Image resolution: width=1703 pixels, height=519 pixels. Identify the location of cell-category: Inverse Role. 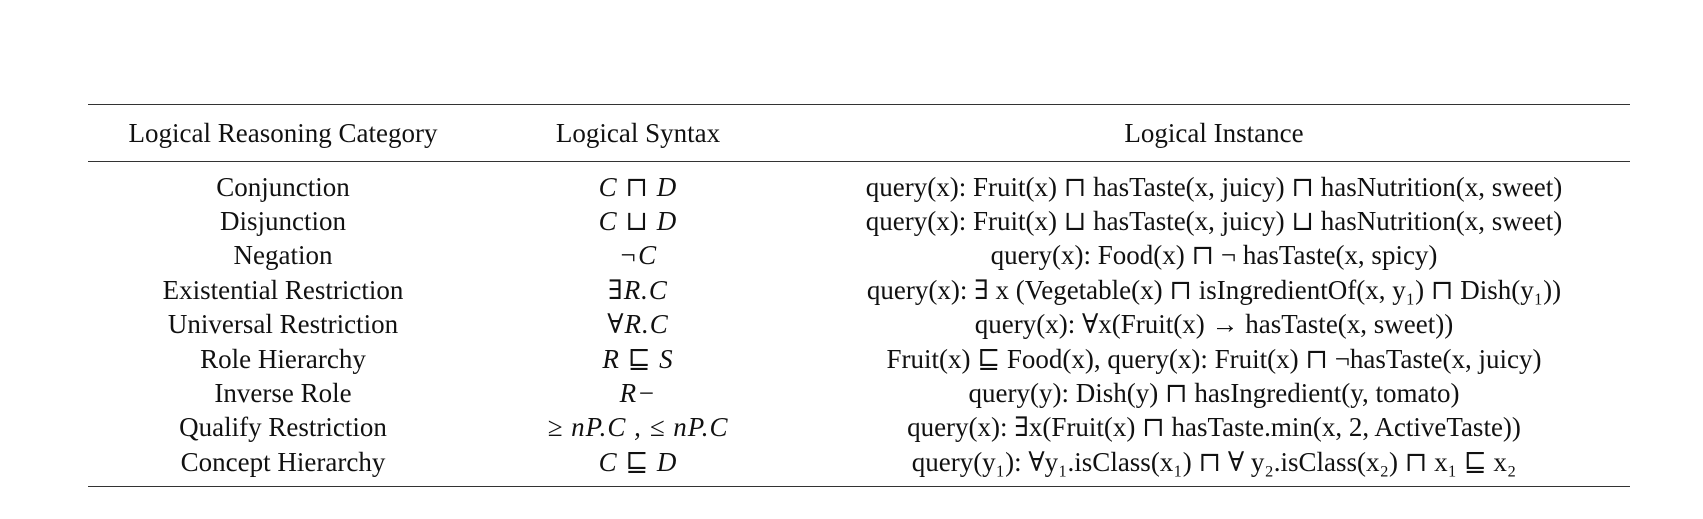
(283, 393).